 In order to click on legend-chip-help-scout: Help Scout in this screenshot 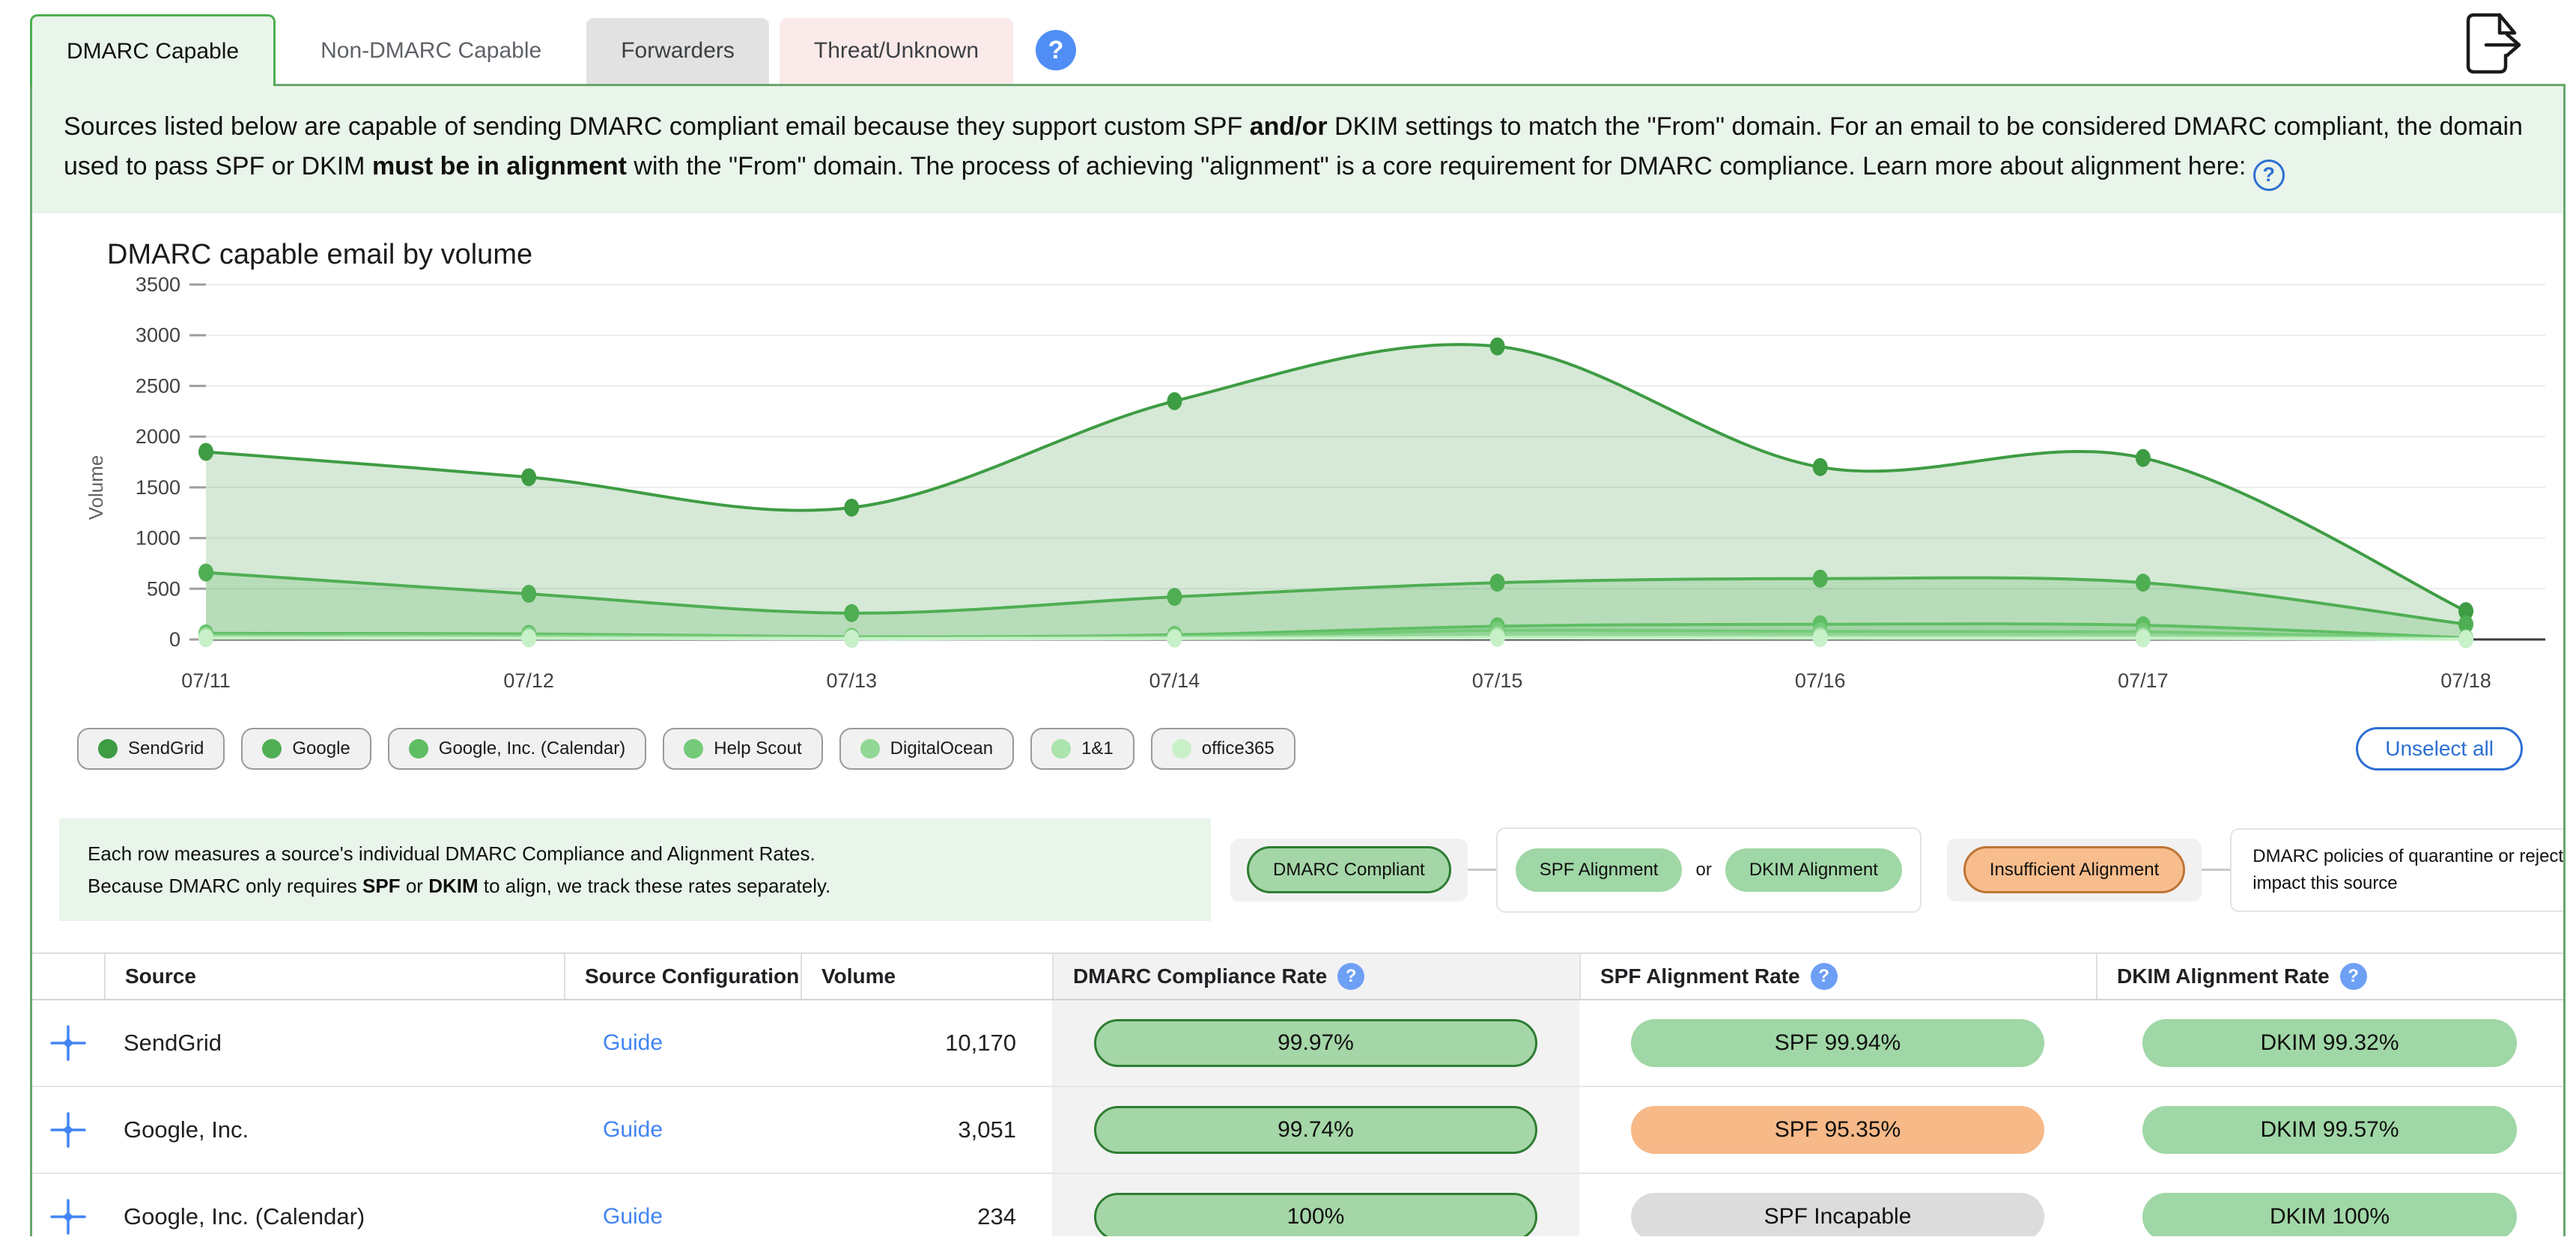, I will do `click(743, 748)`.